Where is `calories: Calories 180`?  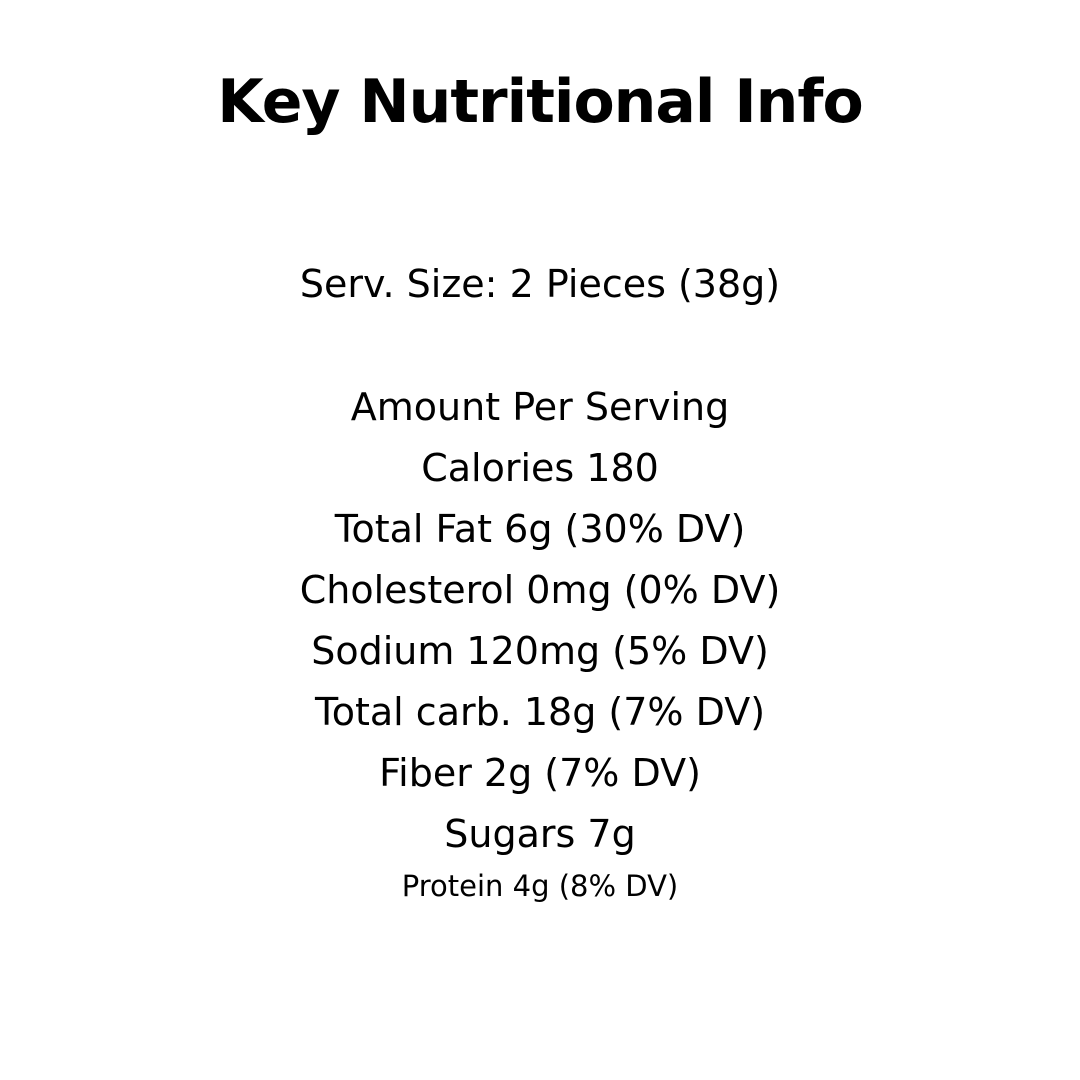 calories: Calories 180 is located at coordinates (540, 468).